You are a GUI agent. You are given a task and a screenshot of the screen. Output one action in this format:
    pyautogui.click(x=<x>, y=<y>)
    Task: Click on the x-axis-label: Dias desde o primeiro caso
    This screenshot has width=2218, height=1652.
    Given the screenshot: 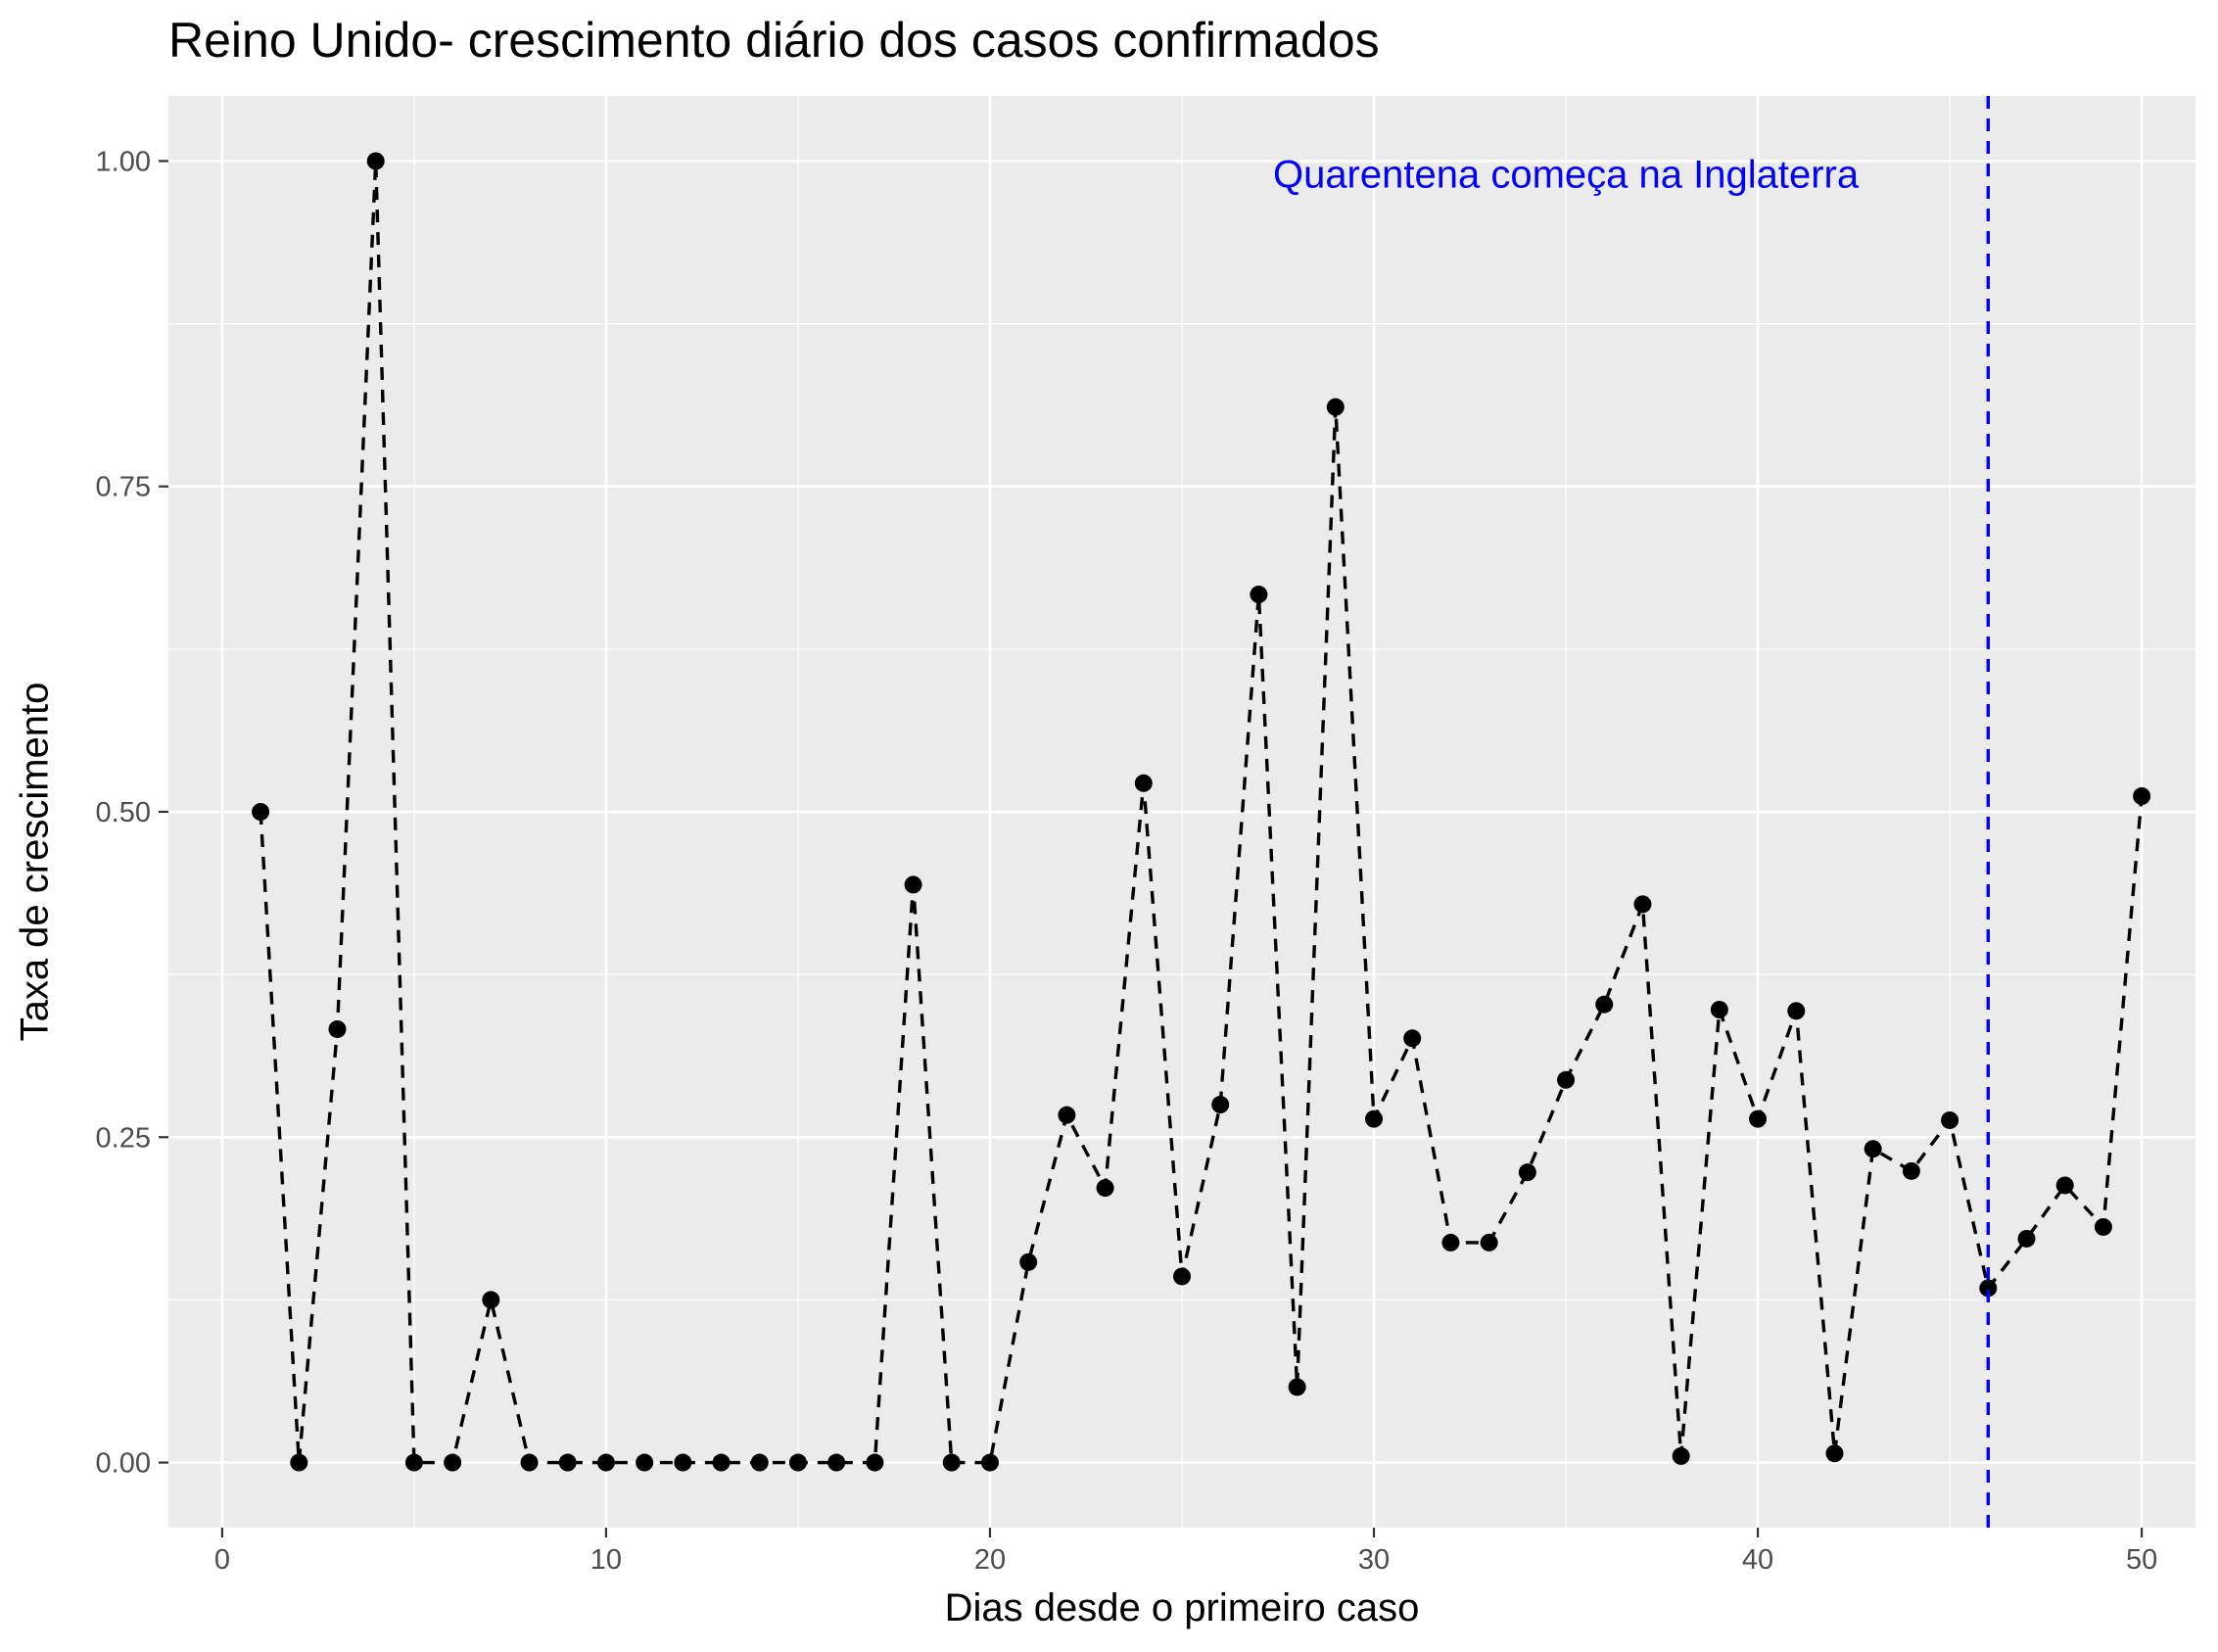 What is the action you would take?
    pyautogui.click(x=1182, y=1607)
    